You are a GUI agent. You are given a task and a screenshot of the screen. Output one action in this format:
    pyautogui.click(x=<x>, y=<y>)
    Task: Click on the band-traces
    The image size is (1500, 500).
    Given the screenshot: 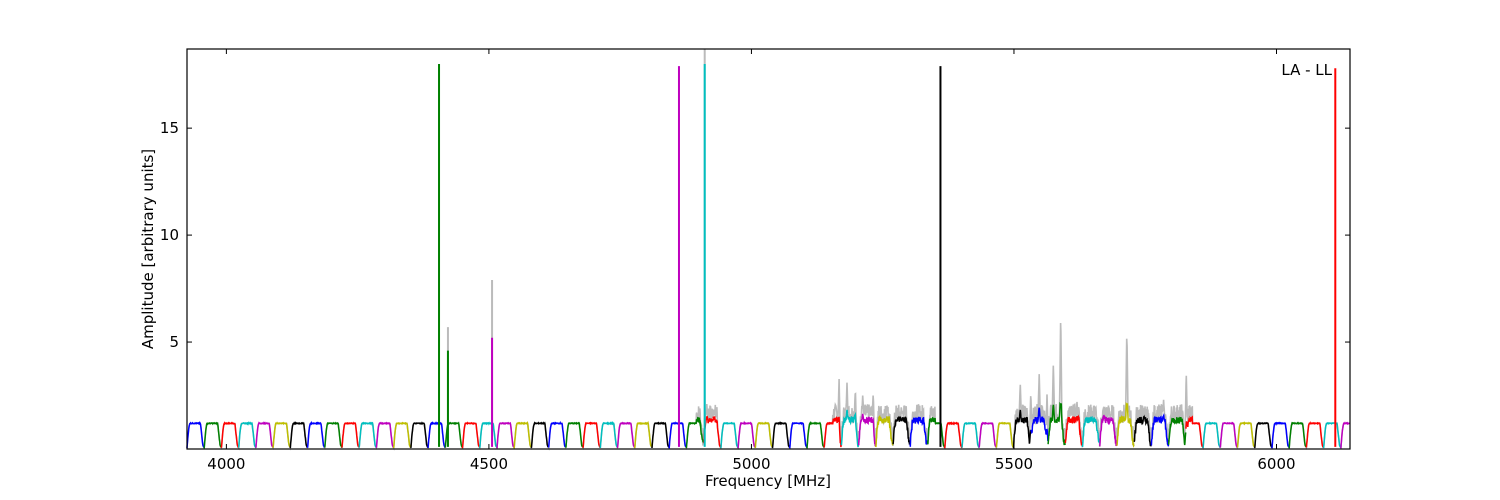 What is the action you would take?
    pyautogui.click(x=768, y=425)
    